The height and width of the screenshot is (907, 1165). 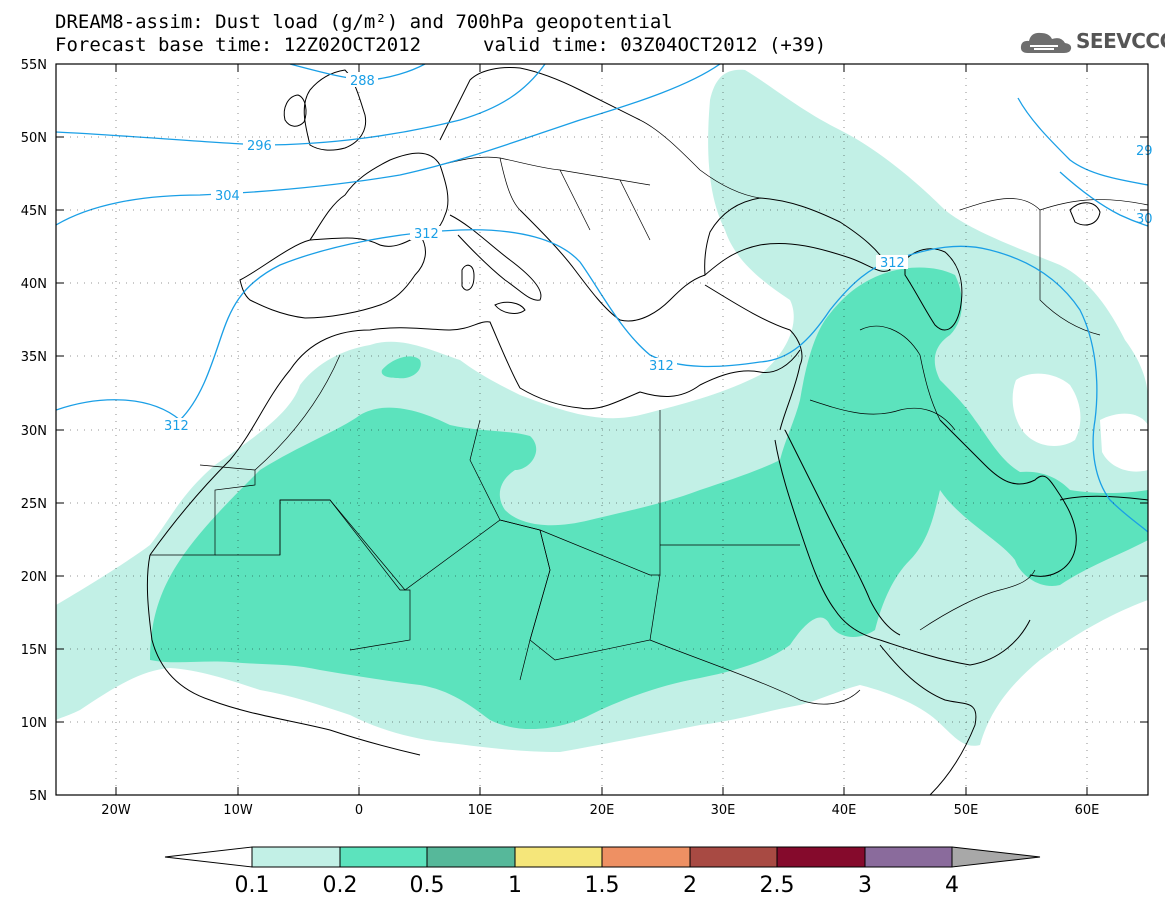 I want to click on colorbar-labels: 0.1 0.2 0.5 1 1.5 2 2.5 3 4, so click(x=597, y=885).